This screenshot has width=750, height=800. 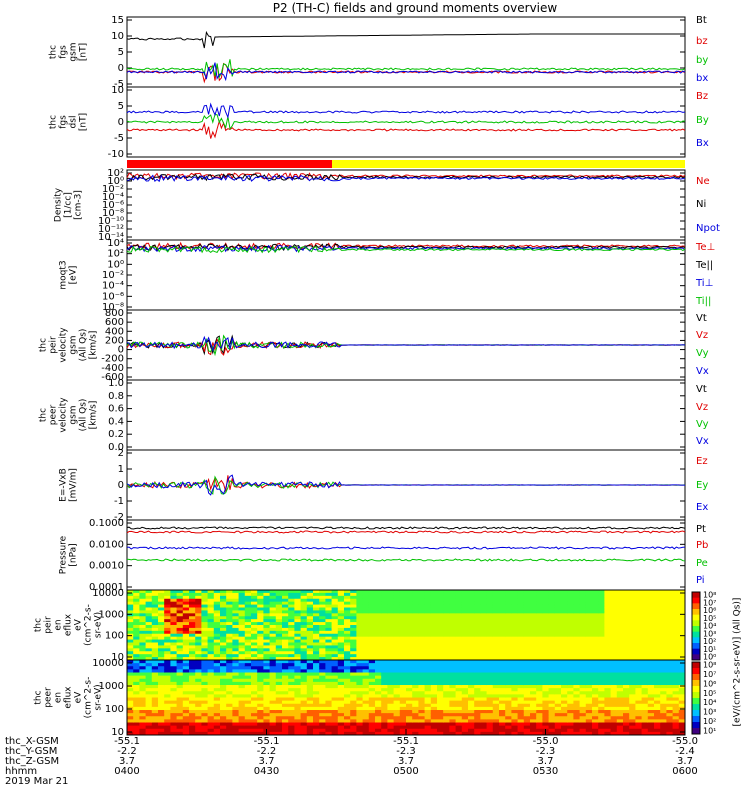 What do you see at coordinates (702, 353) in the screenshot?
I see `legend-entry: Vy` at bounding box center [702, 353].